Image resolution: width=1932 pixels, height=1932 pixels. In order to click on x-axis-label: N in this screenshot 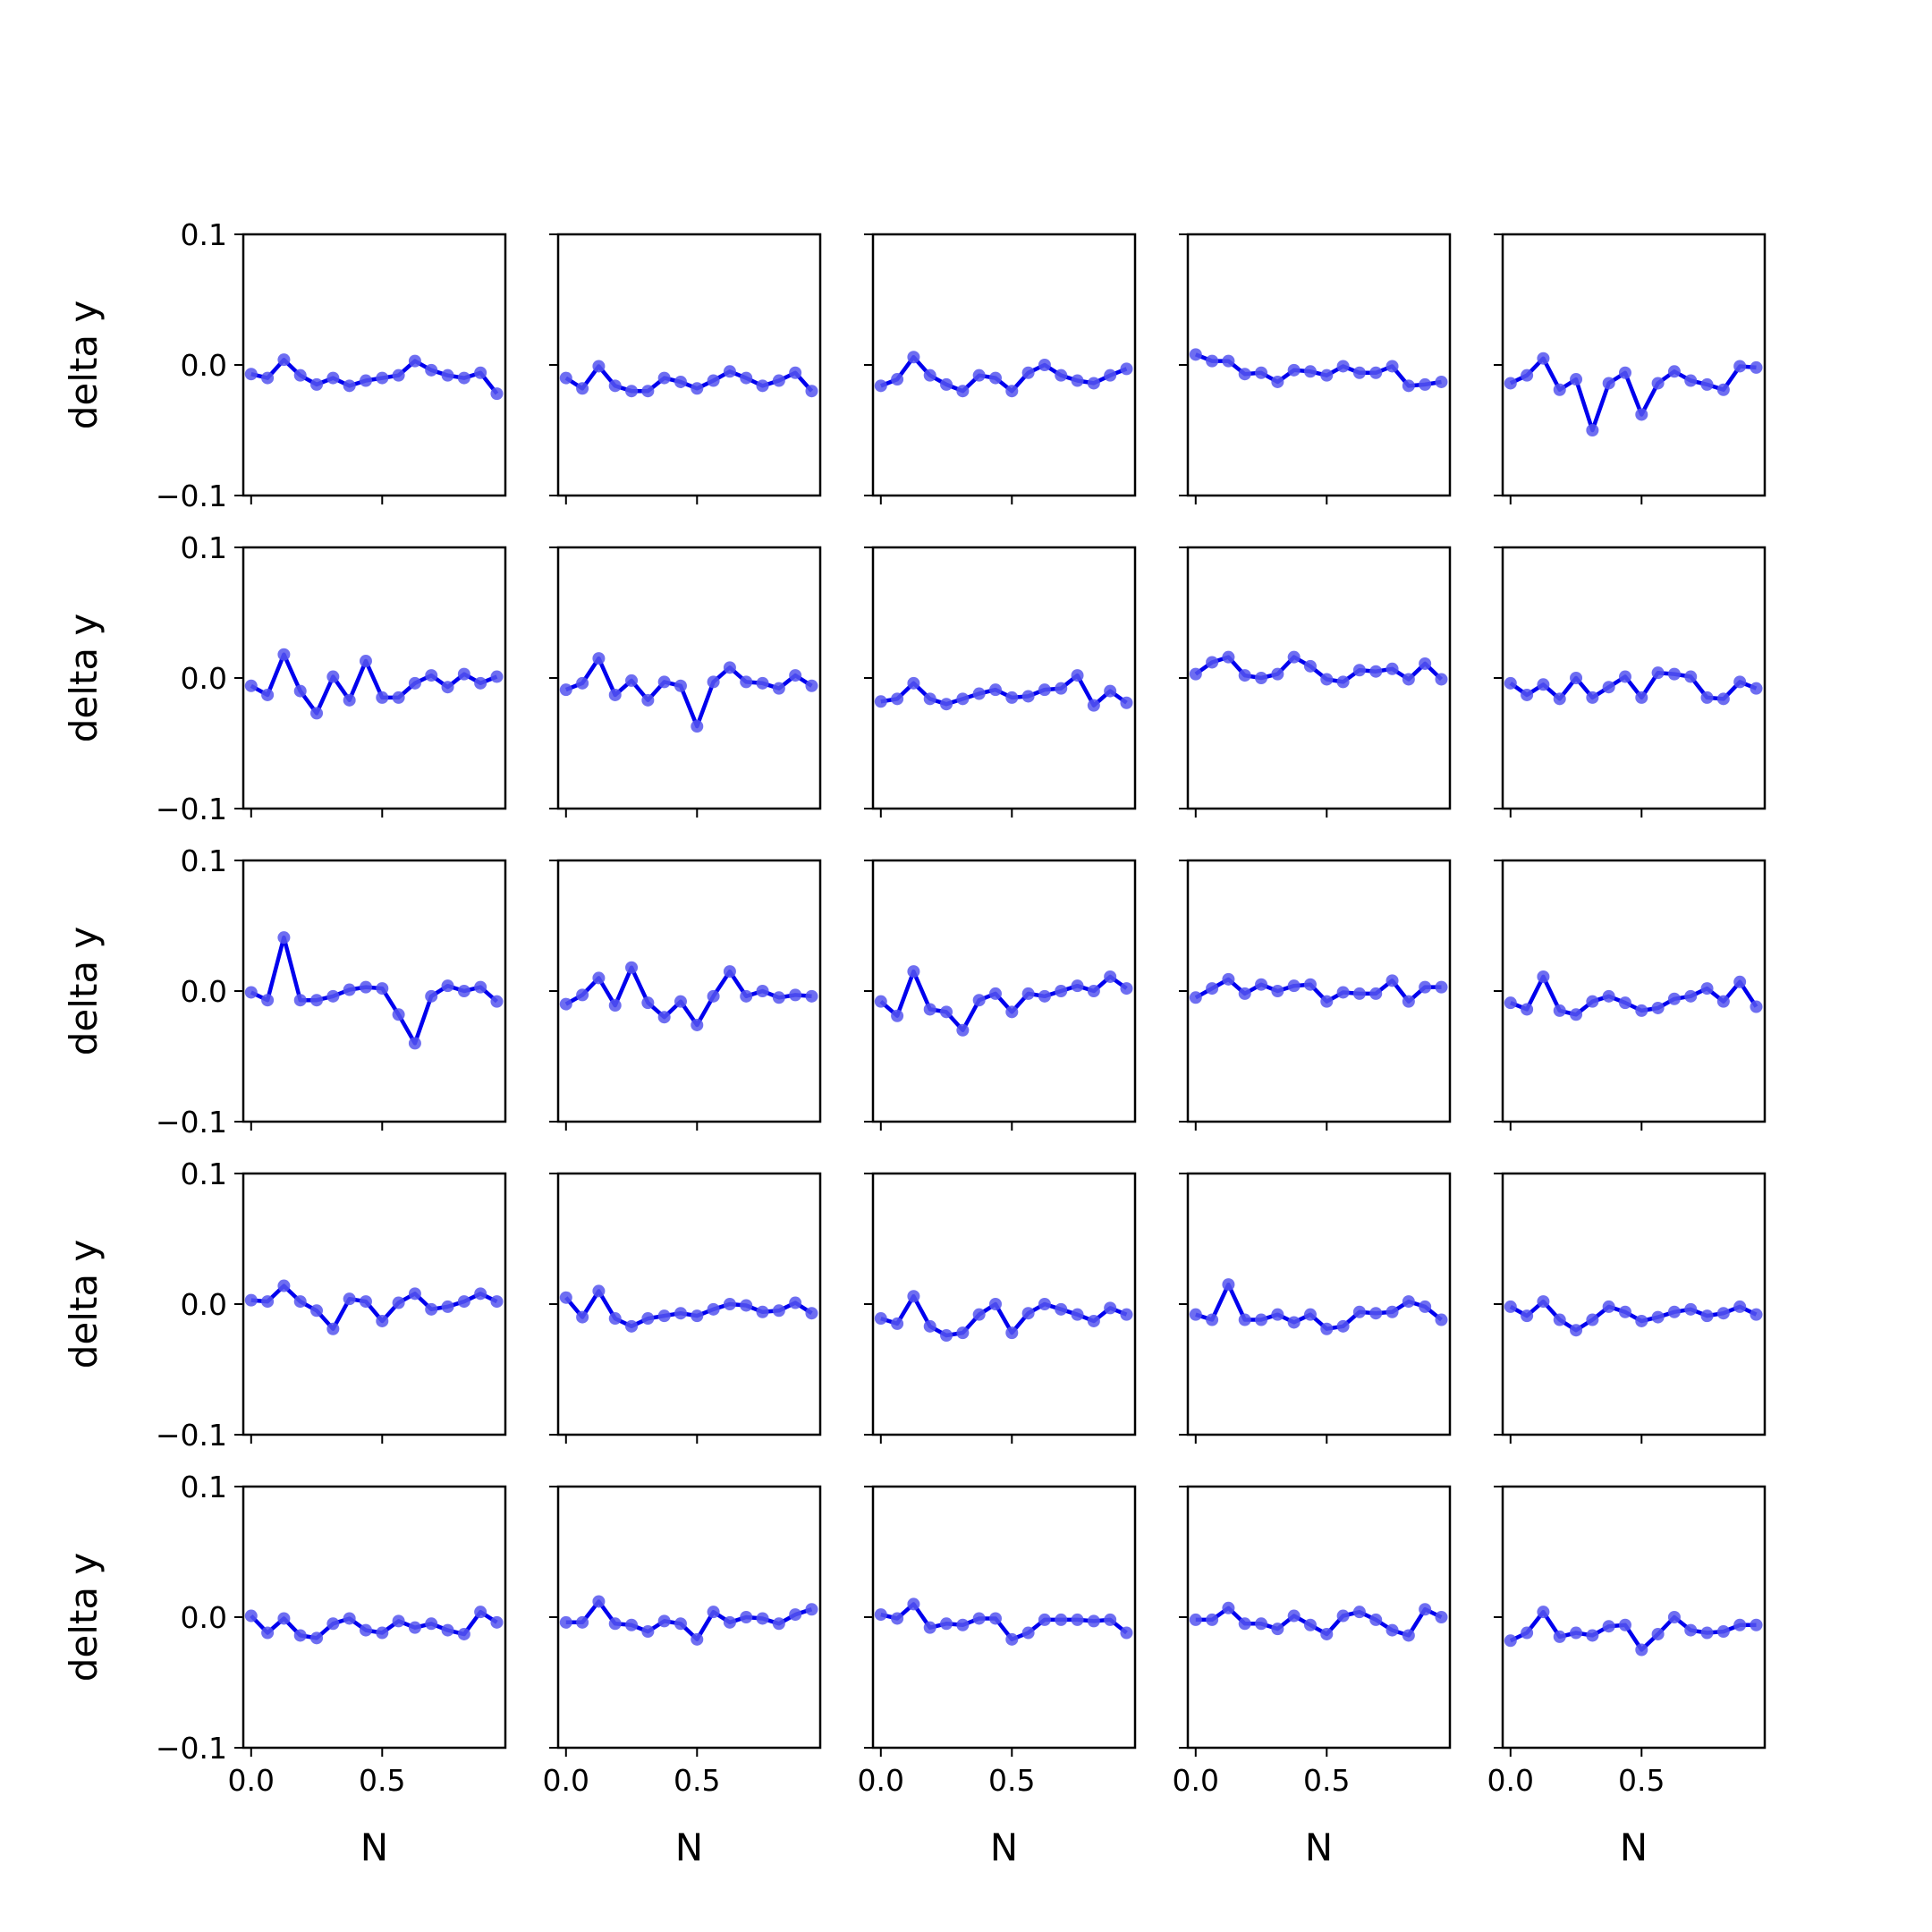, I will do `click(374, 1847)`.